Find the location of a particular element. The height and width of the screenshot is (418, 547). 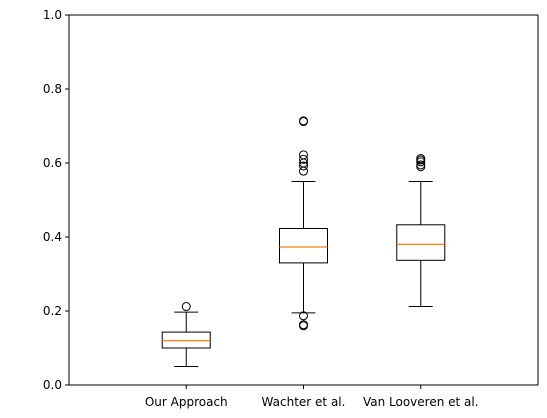

y-tick-label: 0.4 is located at coordinates (52, 237).